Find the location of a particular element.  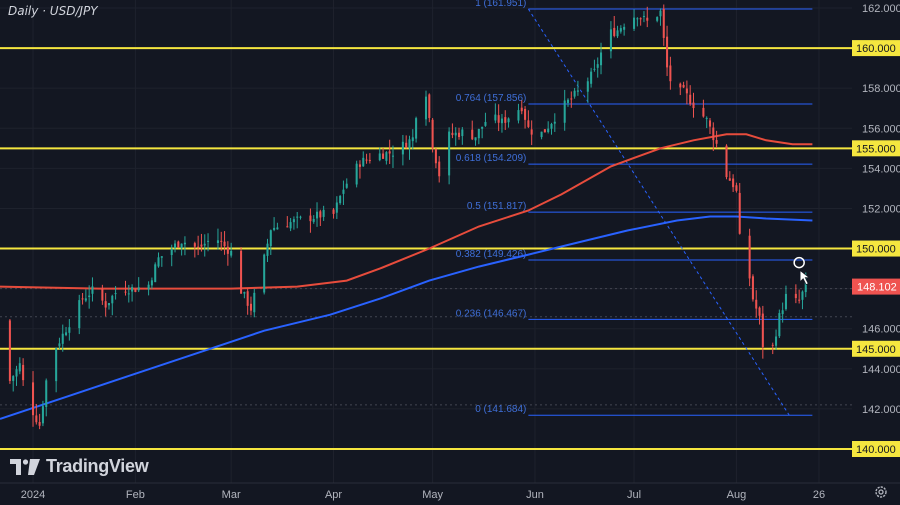

fib-level-label: 0.382 (149.426) is located at coordinates (491, 254).